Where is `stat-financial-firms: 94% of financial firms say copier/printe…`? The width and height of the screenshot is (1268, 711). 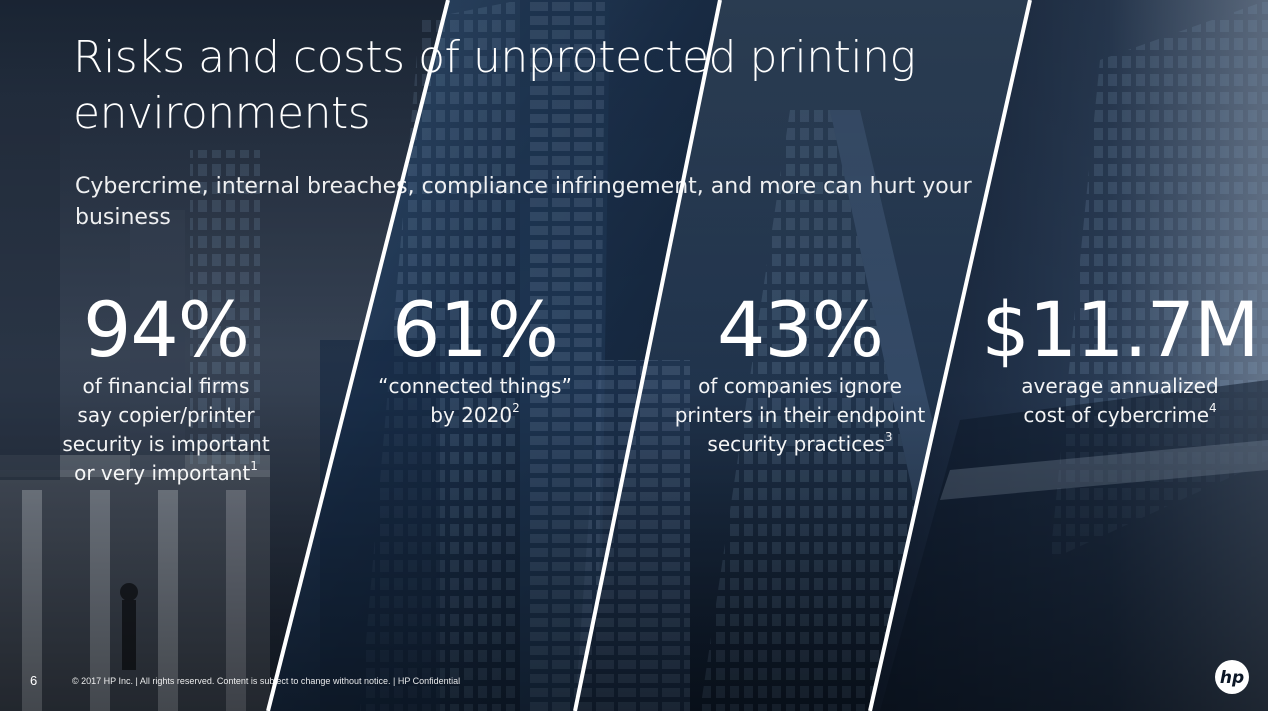
stat-financial-firms: 94% of financial firms say copier/printe… is located at coordinates (166, 388).